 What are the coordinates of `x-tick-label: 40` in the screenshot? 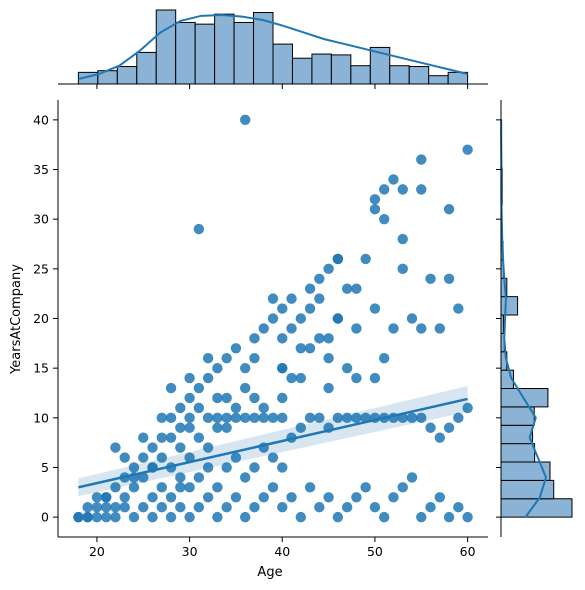 It's located at (282, 551).